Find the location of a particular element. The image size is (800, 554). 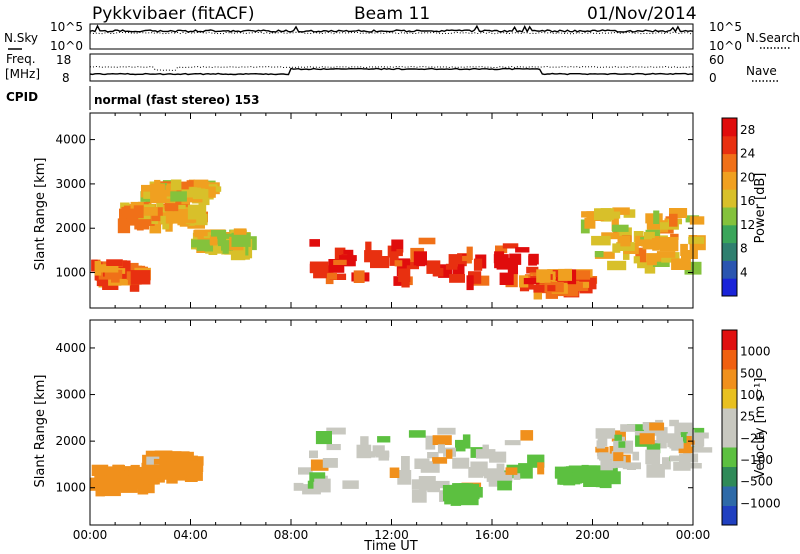

cpid-text: normal (fast stereo) 153 is located at coordinates (177, 100).